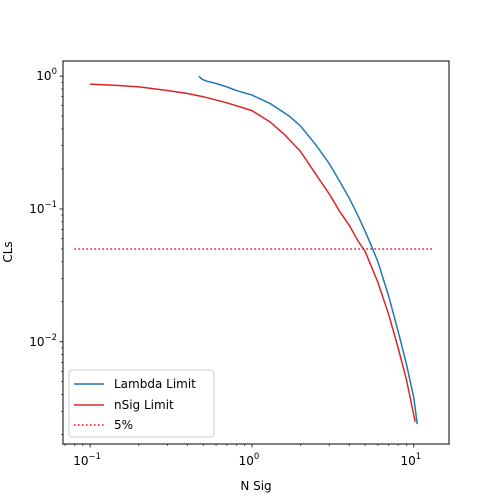 The height and width of the screenshot is (500, 500). I want to click on legend-box, so click(141, 403).